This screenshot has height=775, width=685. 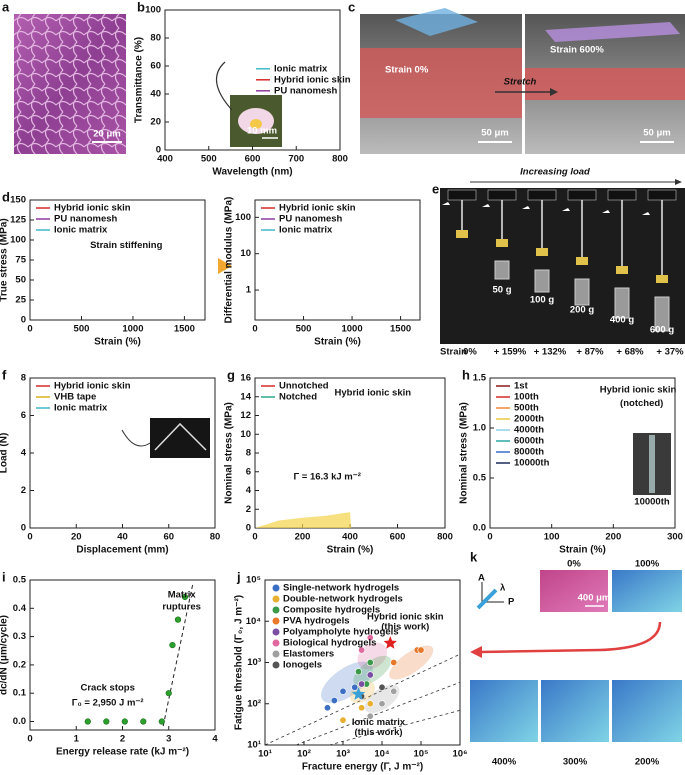 I want to click on legend-label: Elastomers, so click(x=308, y=654).